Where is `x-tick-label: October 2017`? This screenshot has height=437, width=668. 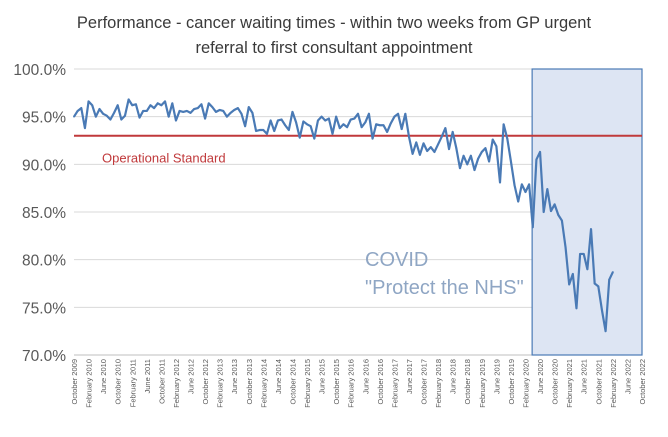 x-tick-label: October 2017 is located at coordinates (424, 381).